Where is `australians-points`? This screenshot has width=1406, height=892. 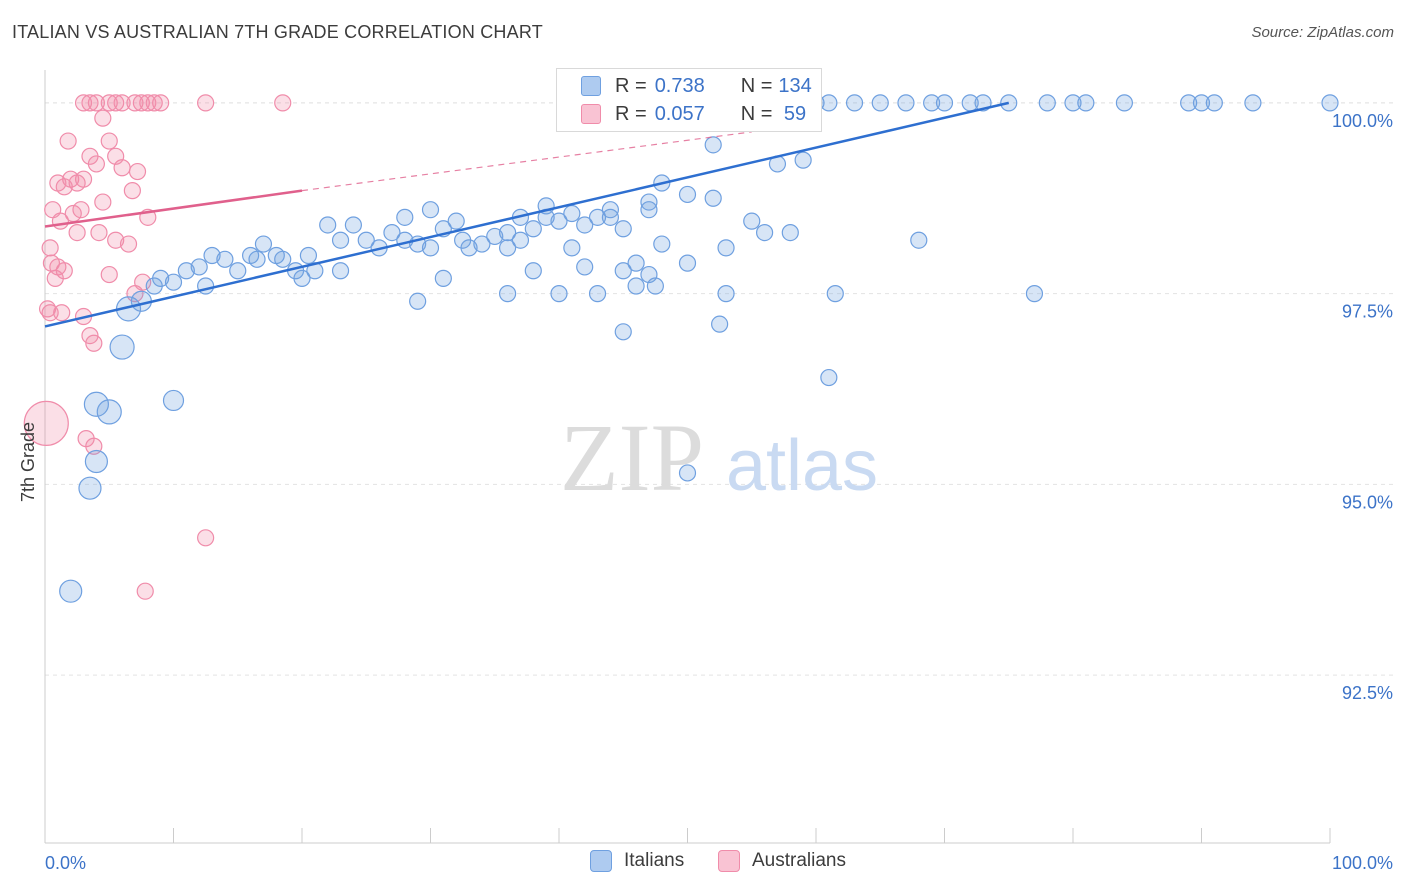
australians-points is located at coordinates (157, 347).